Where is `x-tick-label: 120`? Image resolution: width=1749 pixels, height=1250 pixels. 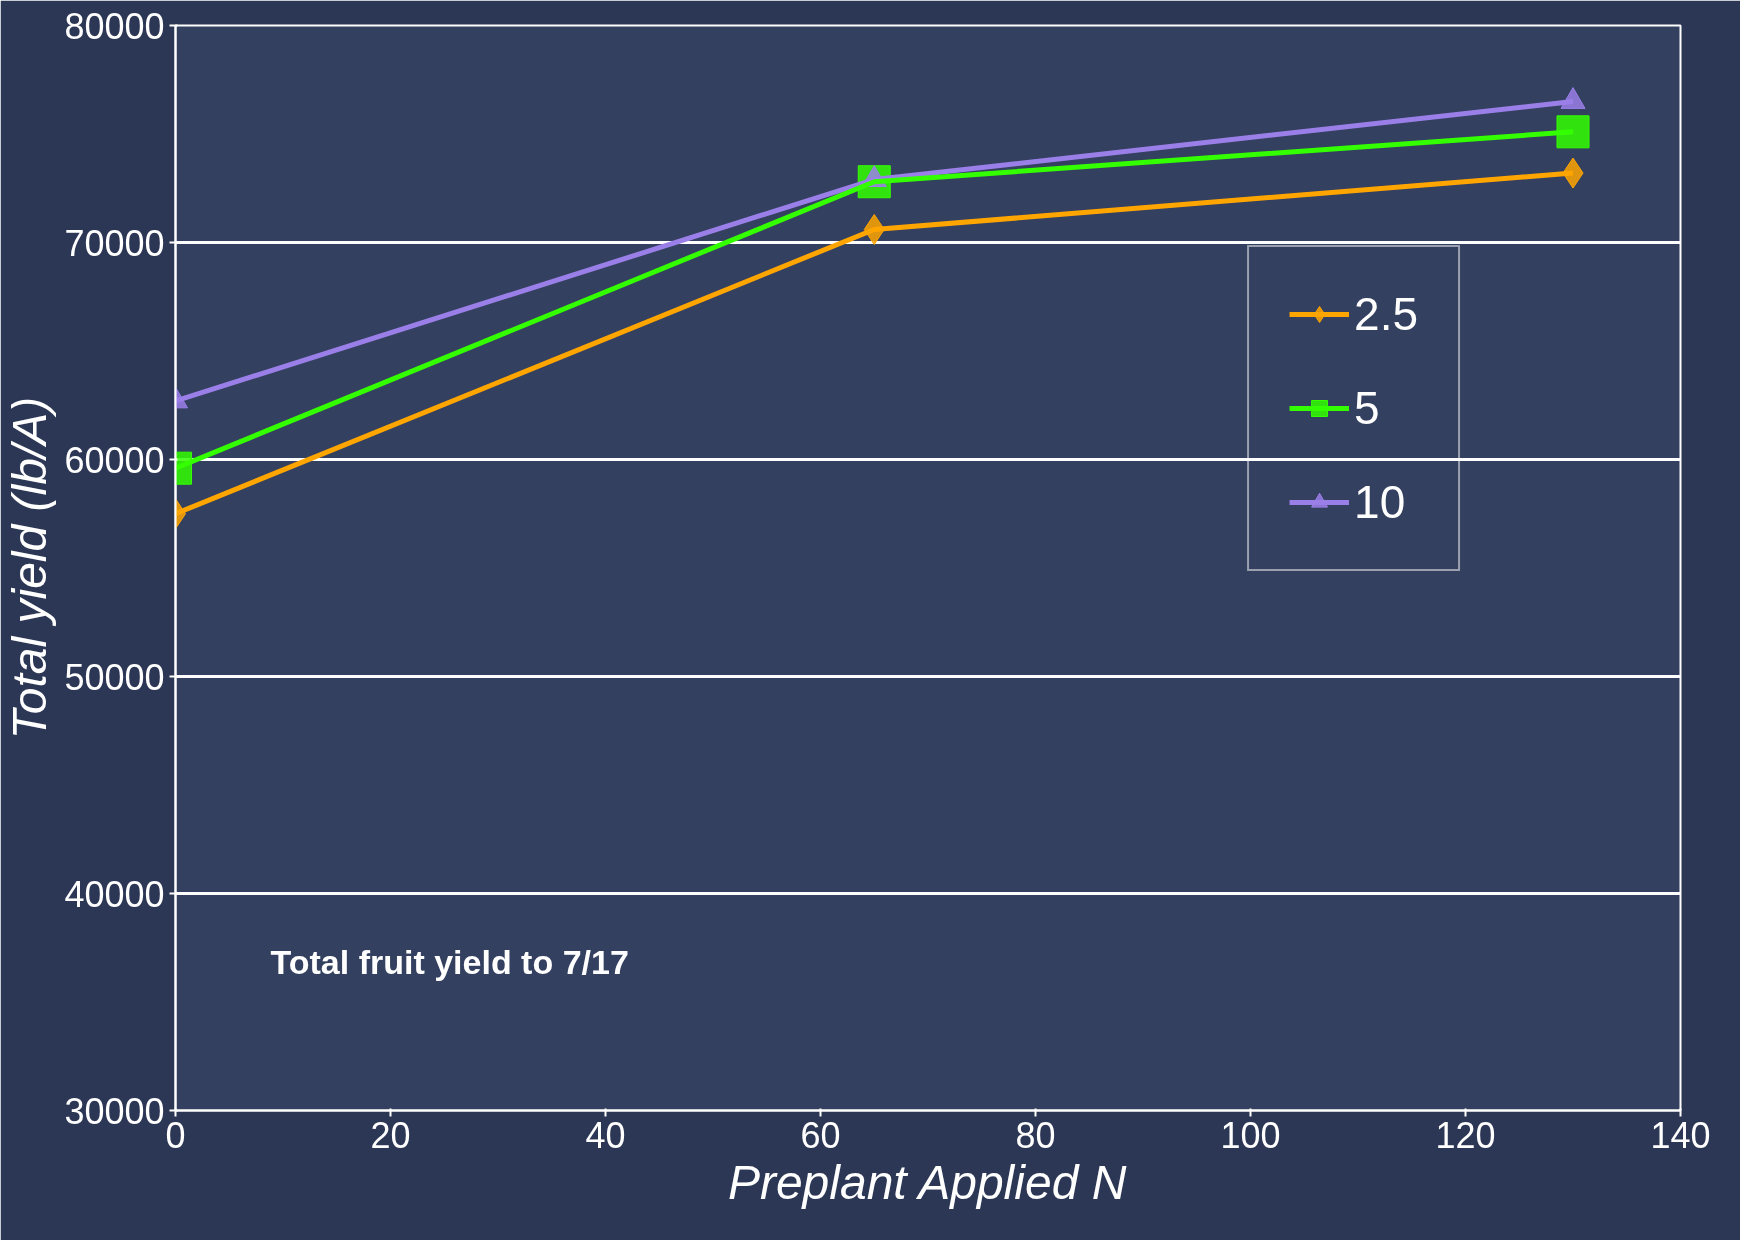 x-tick-label: 120 is located at coordinates (1465, 1135).